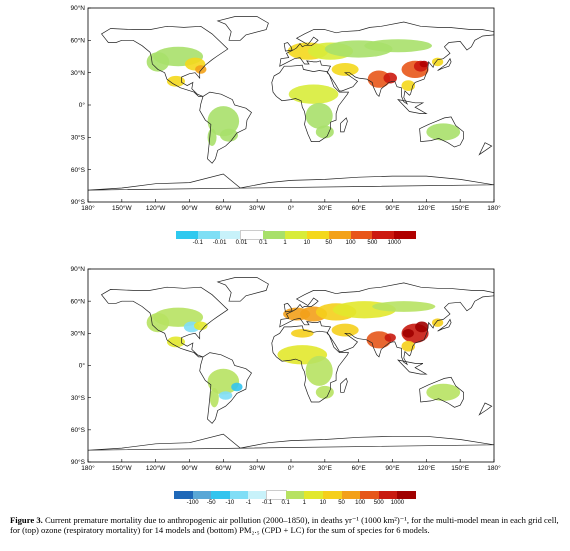 The image size is (570, 551). What do you see at coordinates (397, 503) in the screenshot?
I see `colorbar-tick-label: 1000` at bounding box center [397, 503].